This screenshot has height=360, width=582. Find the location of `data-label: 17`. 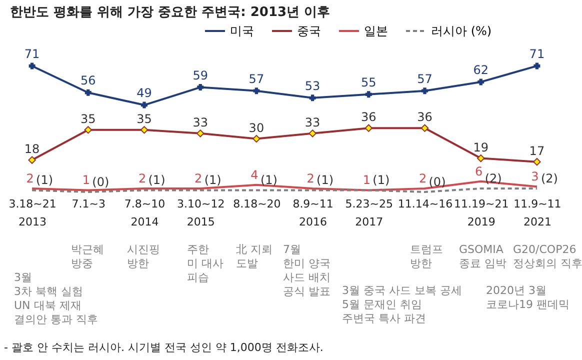

data-label: 17 is located at coordinates (537, 151).